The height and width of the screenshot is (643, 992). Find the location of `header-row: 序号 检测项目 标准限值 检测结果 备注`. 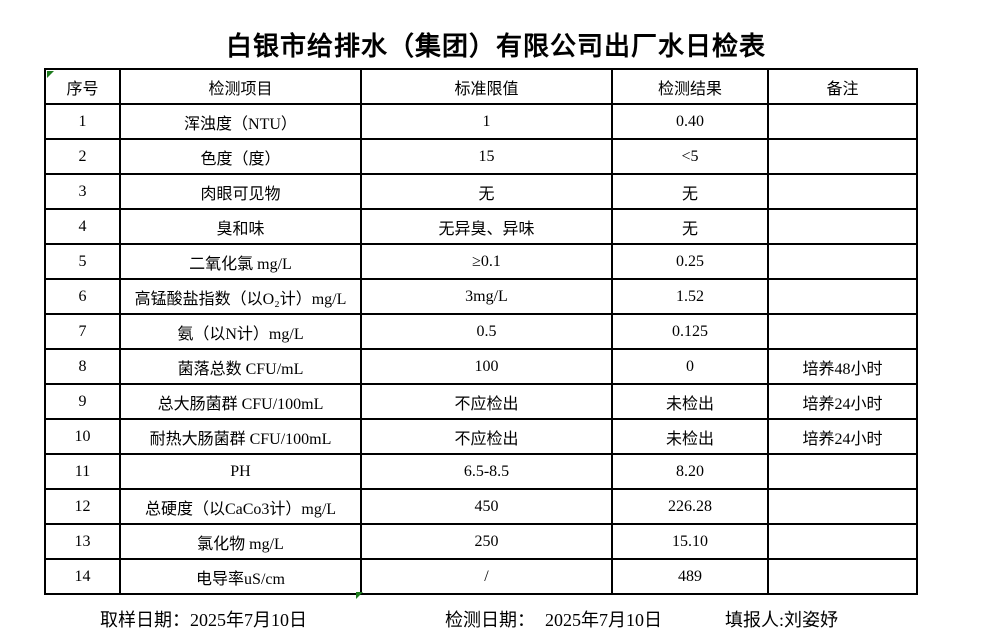

header-row: 序号 检测项目 标准限值 检测结果 备注 is located at coordinates (481, 86).